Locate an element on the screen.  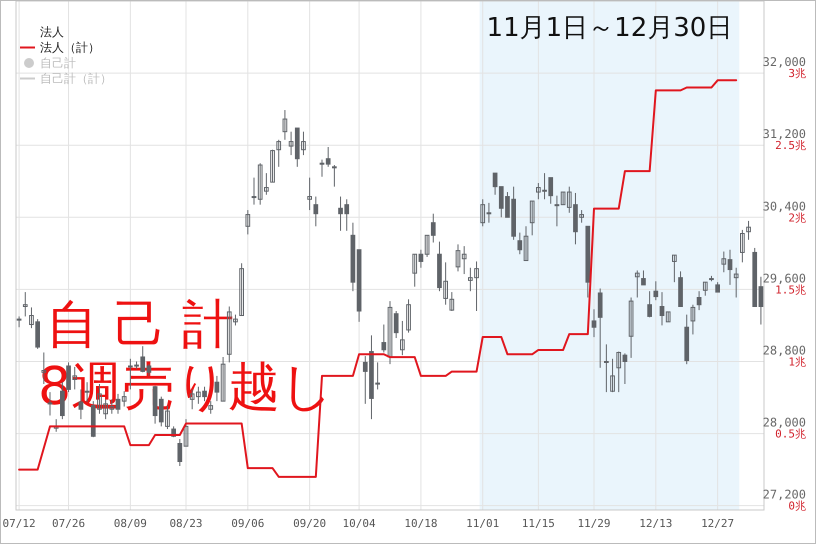
x-tick-label: 11/01 is located at coordinates (483, 523).